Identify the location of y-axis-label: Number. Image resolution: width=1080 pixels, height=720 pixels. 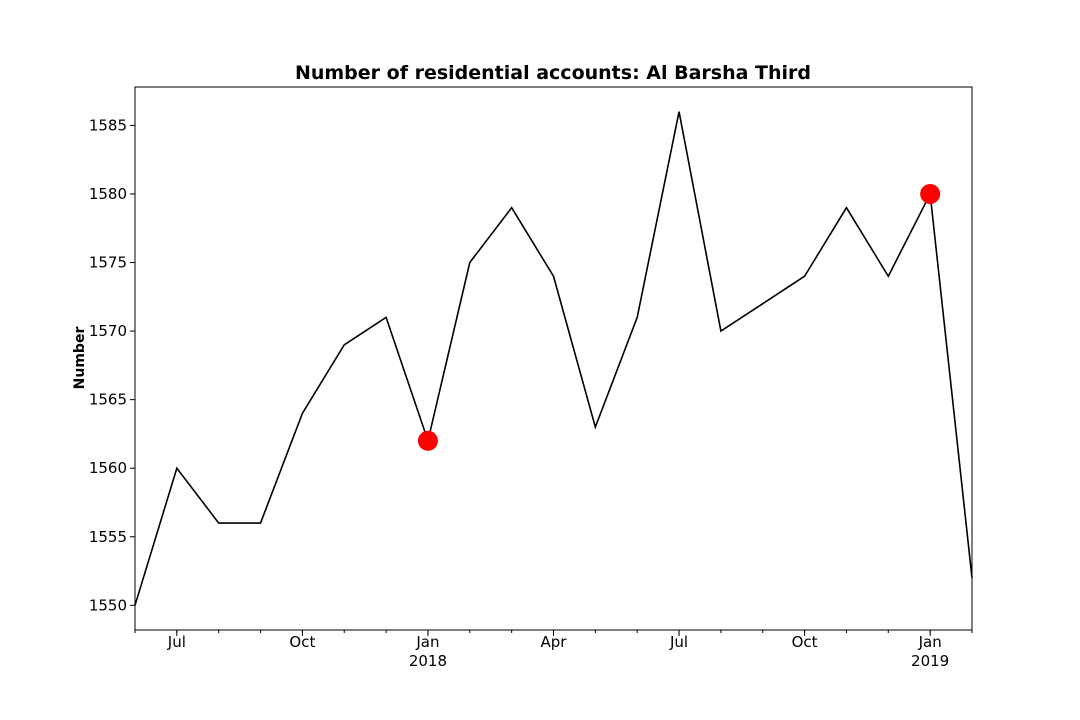
(80, 358).